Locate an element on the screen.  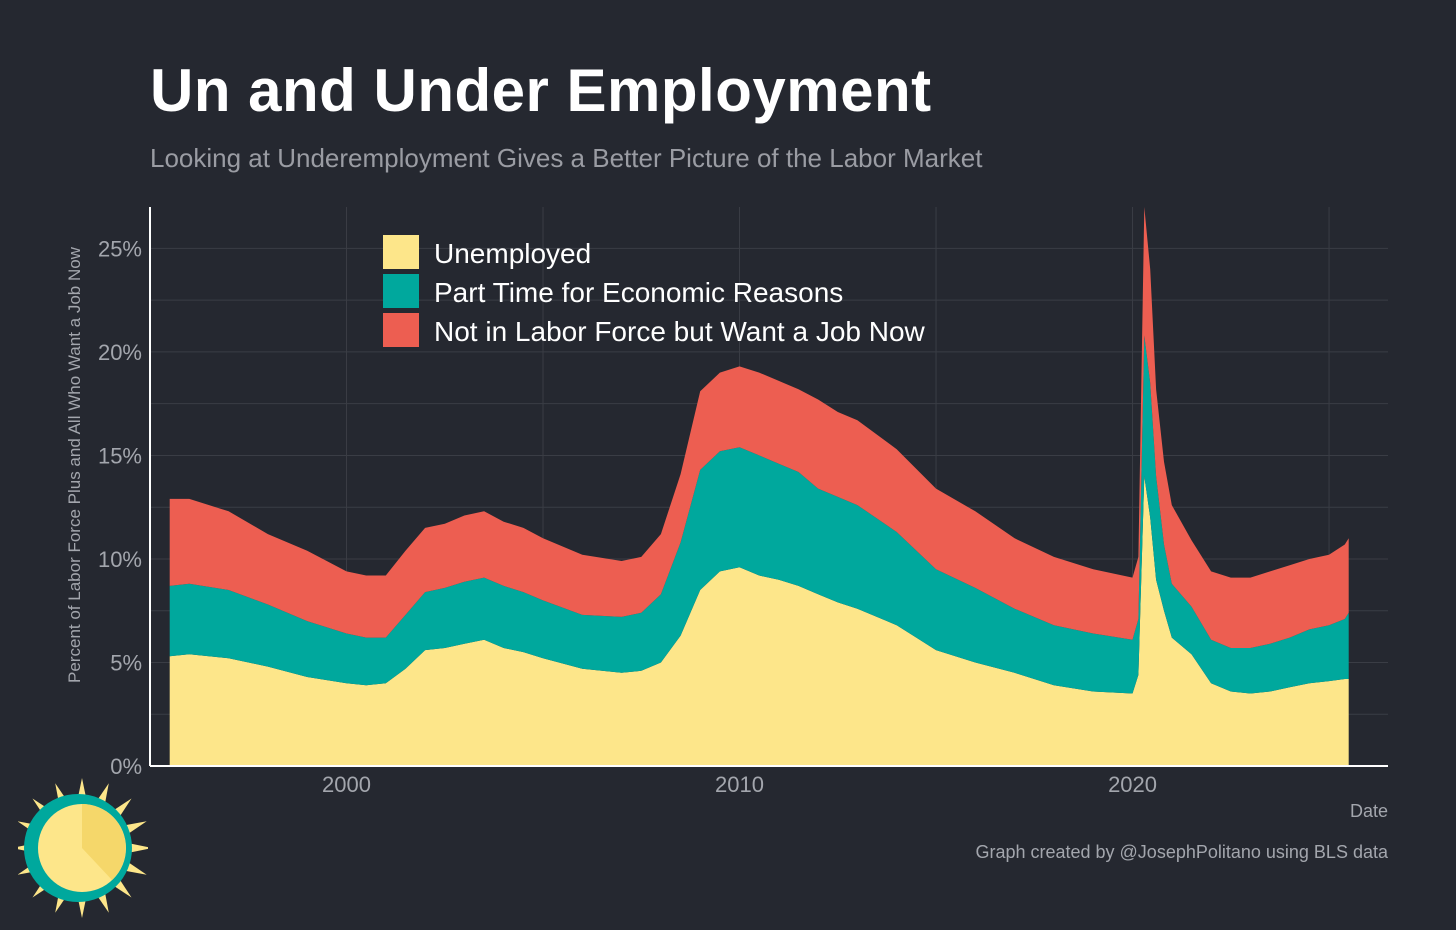
y-tick-label: 10% is located at coordinates (120, 559).